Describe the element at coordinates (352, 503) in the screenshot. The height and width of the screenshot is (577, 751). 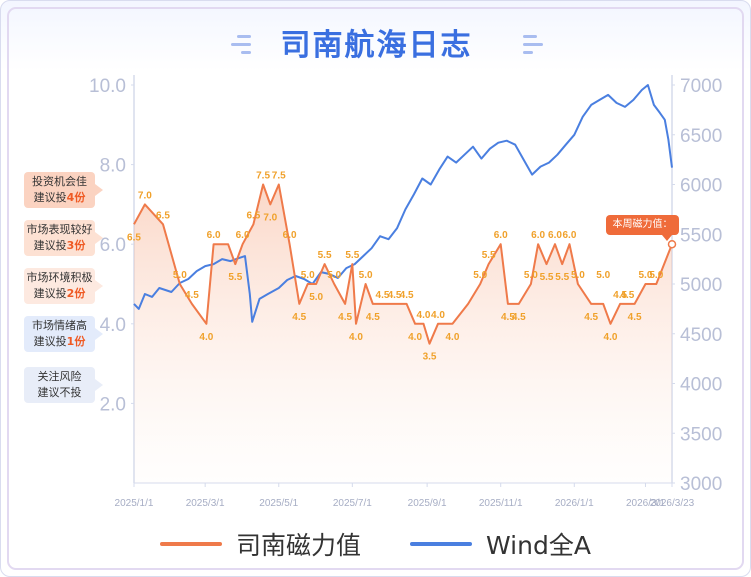
I see `x-axis-tick-label: 2025/7/1` at that location.